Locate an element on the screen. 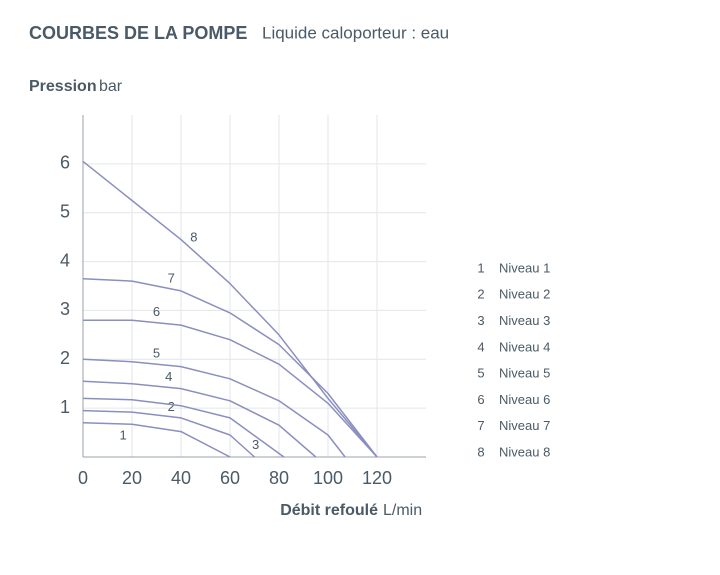 Image resolution: width=720 pixels, height=575 pixels. y-tick-label: 6 is located at coordinates (65, 163).